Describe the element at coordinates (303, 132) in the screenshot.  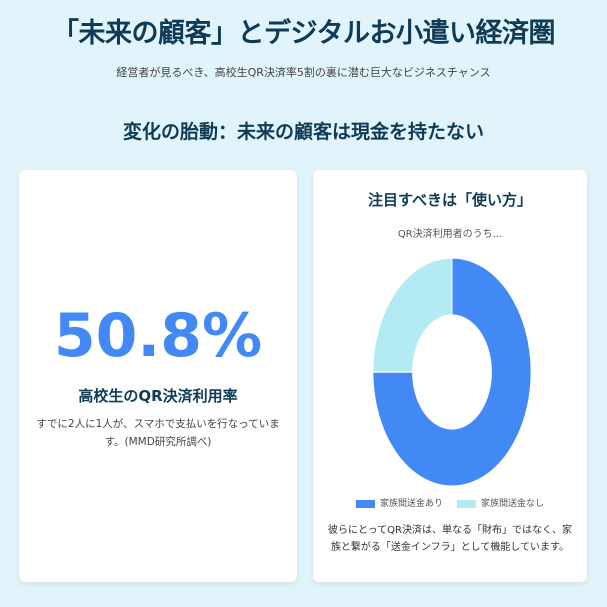
I see `section-title: 変化の胎動：未来の顧客は現金を持たない` at that location.